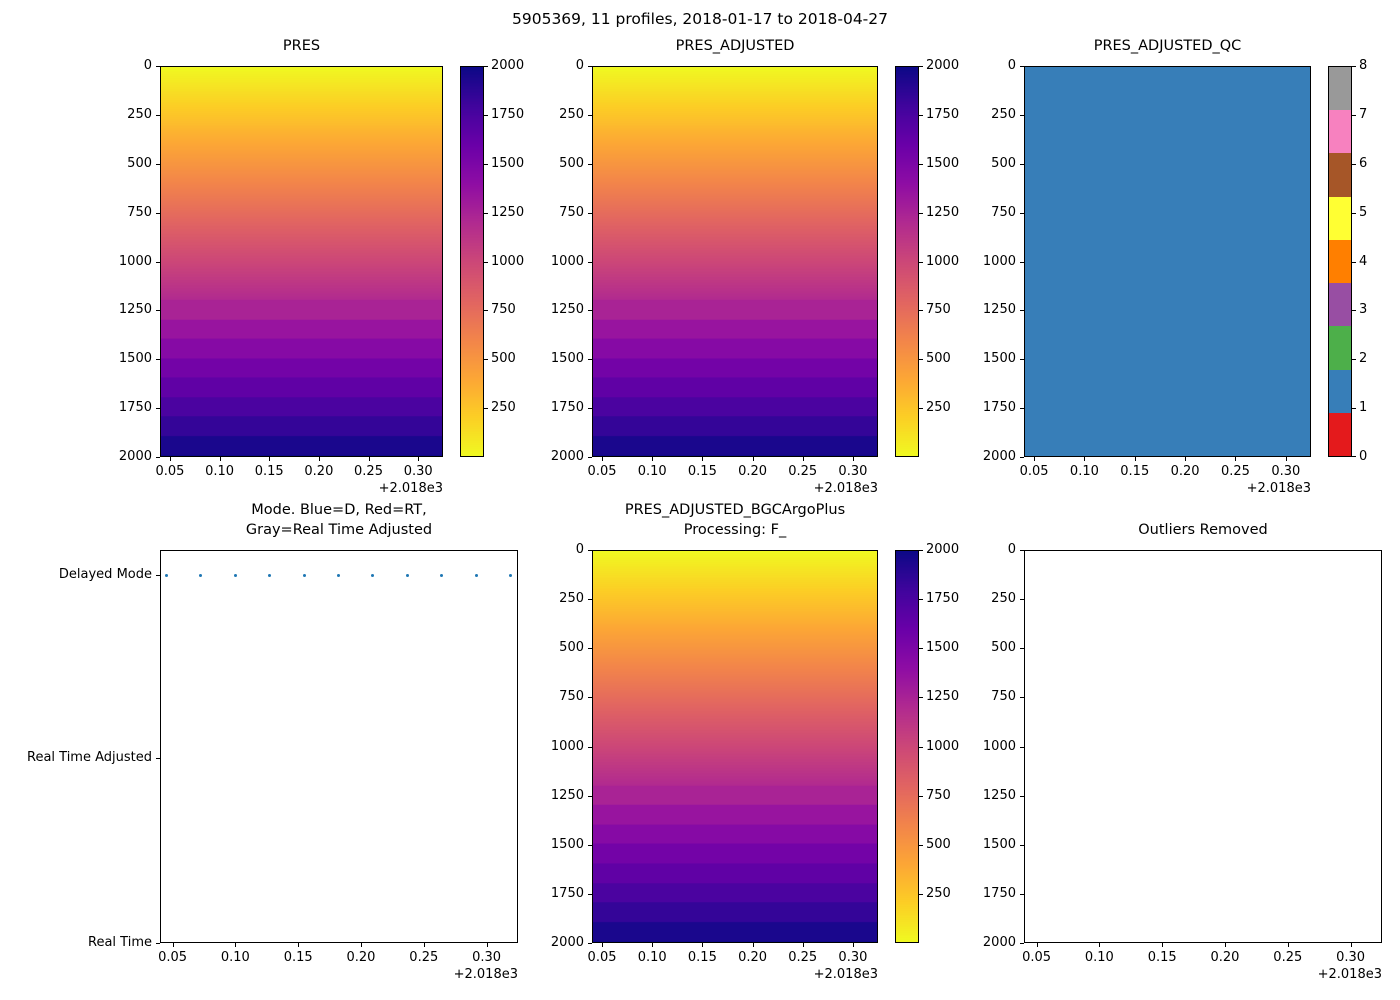 The image size is (1400, 1000). I want to click on outliers-removed-y-tick-label: 750, so click(1003, 697).